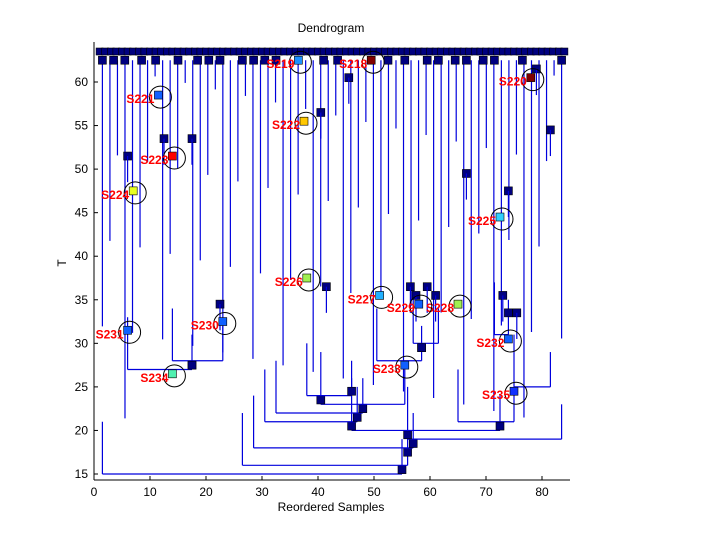  Describe the element at coordinates (82, 387) in the screenshot. I see `y-tick-label: 25` at that location.